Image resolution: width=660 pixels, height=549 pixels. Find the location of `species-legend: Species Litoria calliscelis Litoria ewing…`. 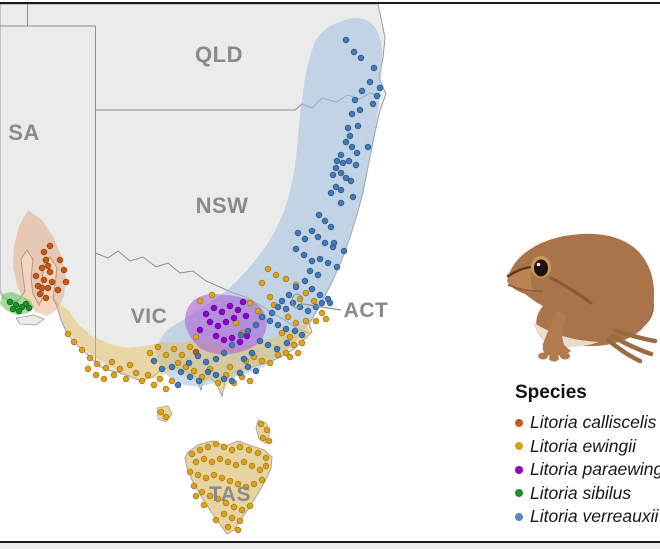

species-legend: Species Litoria calliscelis Litoria ewing… is located at coordinates (587, 455).